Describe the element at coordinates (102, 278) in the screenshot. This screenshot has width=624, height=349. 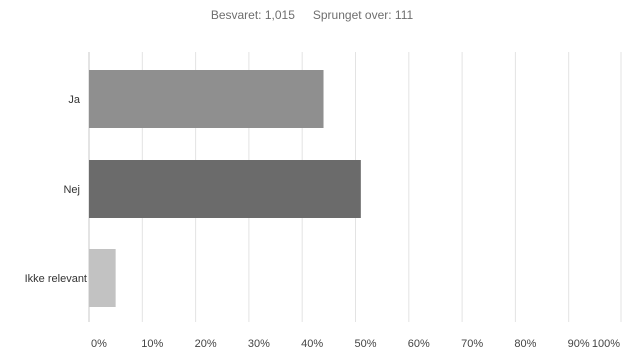
I see `bar-ikke-relevant` at that location.